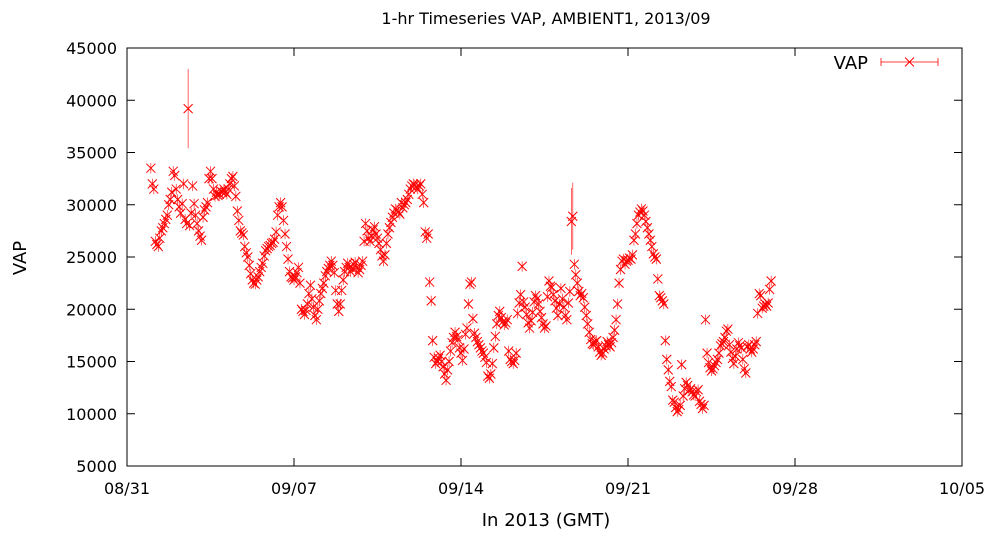  What do you see at coordinates (91, 257) in the screenshot?
I see `y-tick-label: 25000` at bounding box center [91, 257].